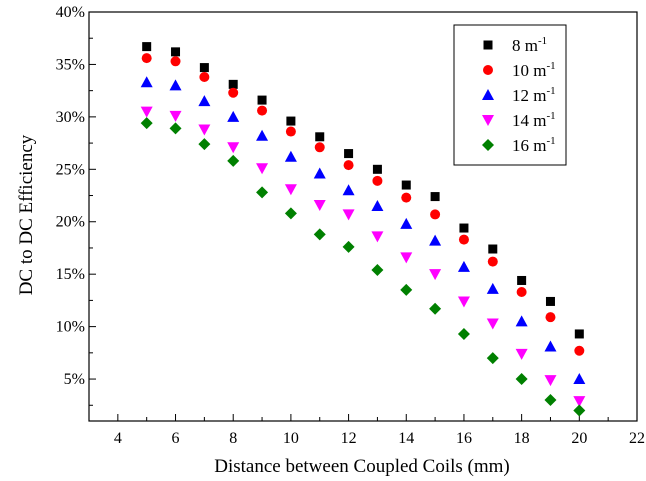  Describe the element at coordinates (70, 327) in the screenshot. I see `y-tick-label: 10%` at that location.